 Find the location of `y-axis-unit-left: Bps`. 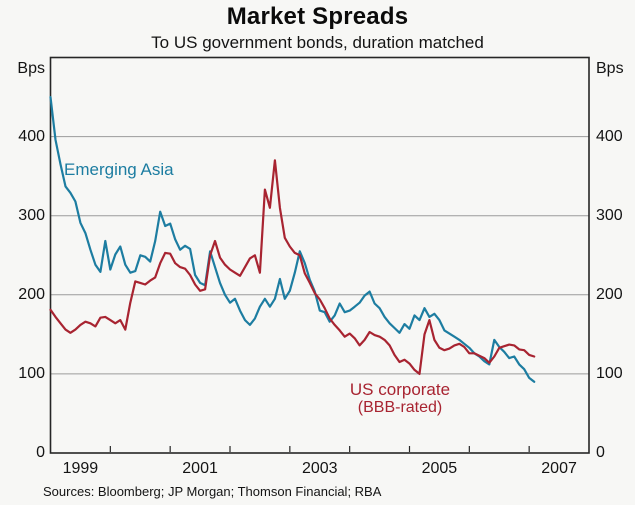

y-axis-unit-left: Bps is located at coordinates (31, 68).